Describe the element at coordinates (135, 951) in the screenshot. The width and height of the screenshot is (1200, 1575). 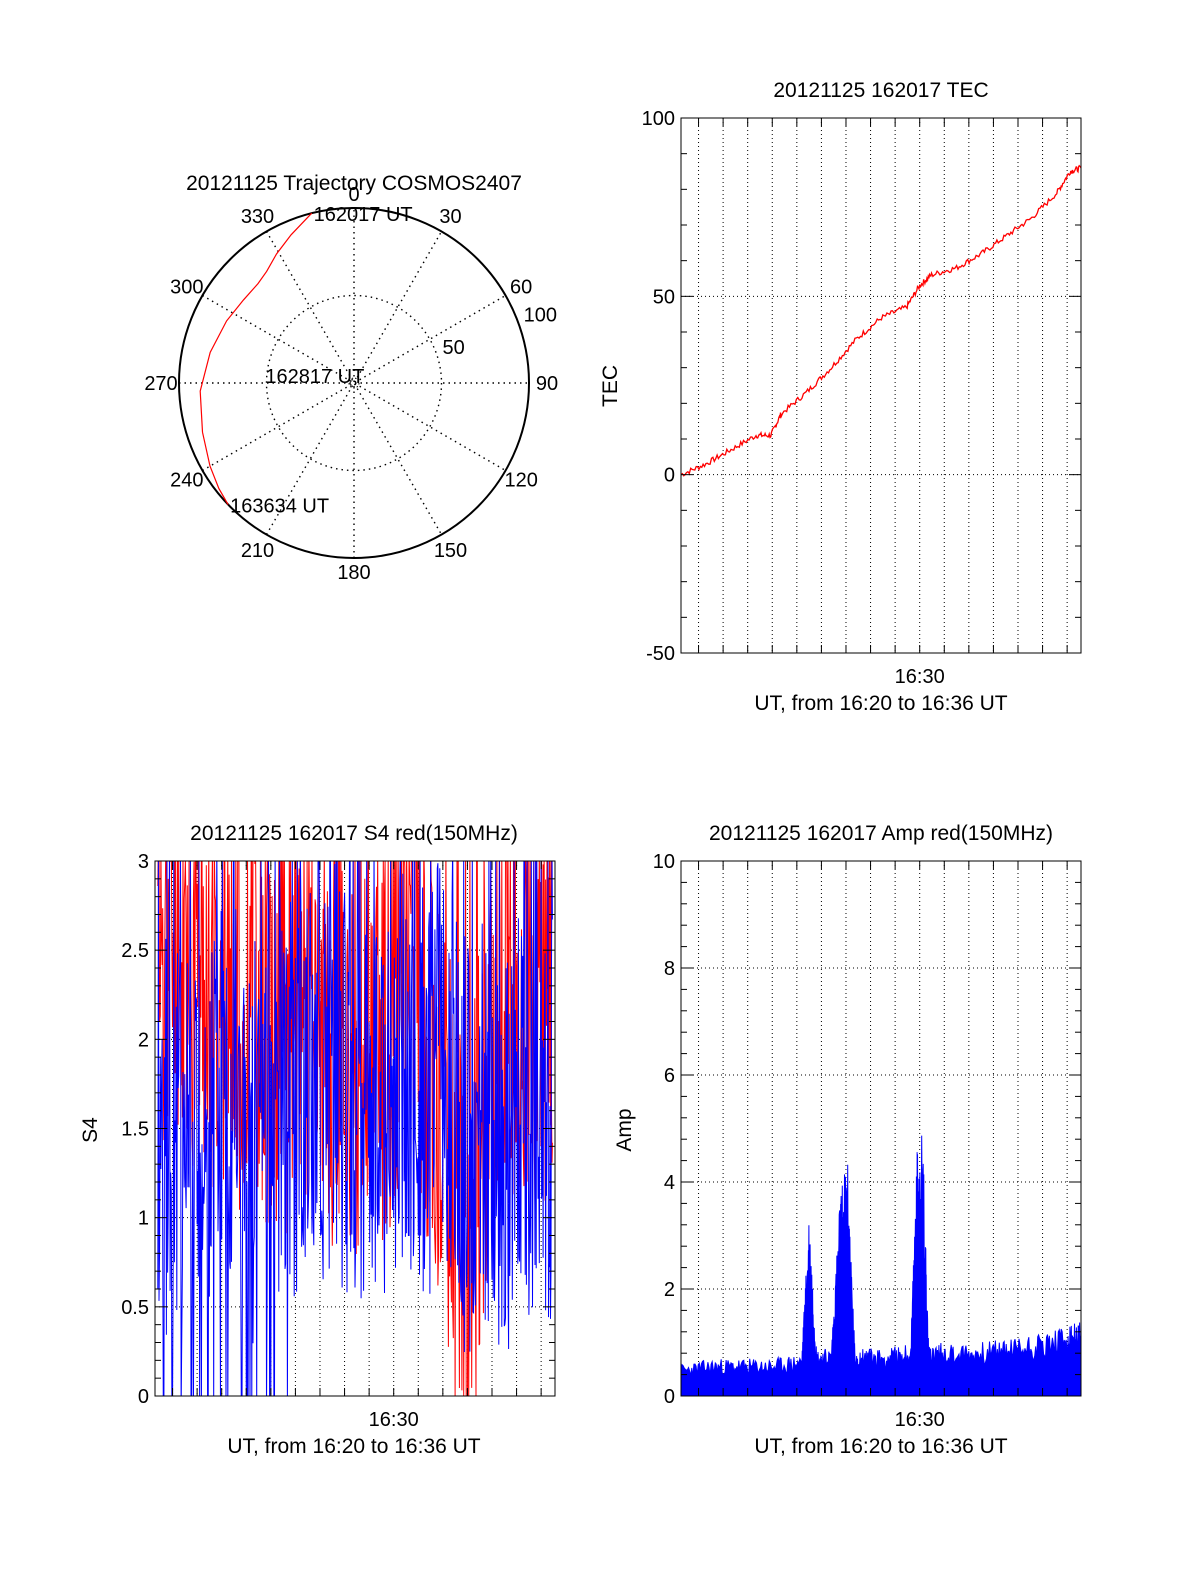
I see `s4-ytick-label: 2.5` at that location.